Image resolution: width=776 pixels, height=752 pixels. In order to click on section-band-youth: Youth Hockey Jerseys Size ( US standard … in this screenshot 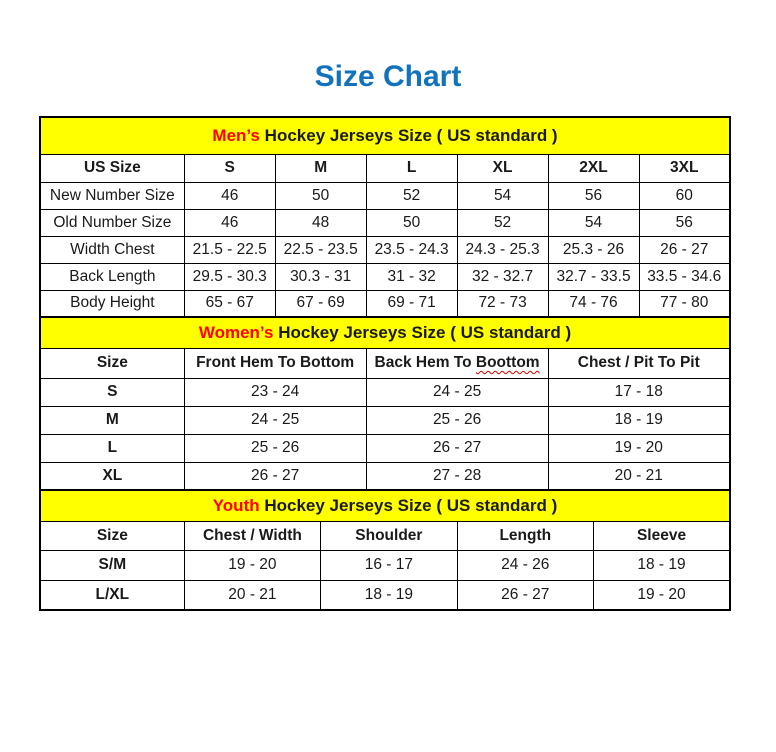, I will do `click(385, 505)`.